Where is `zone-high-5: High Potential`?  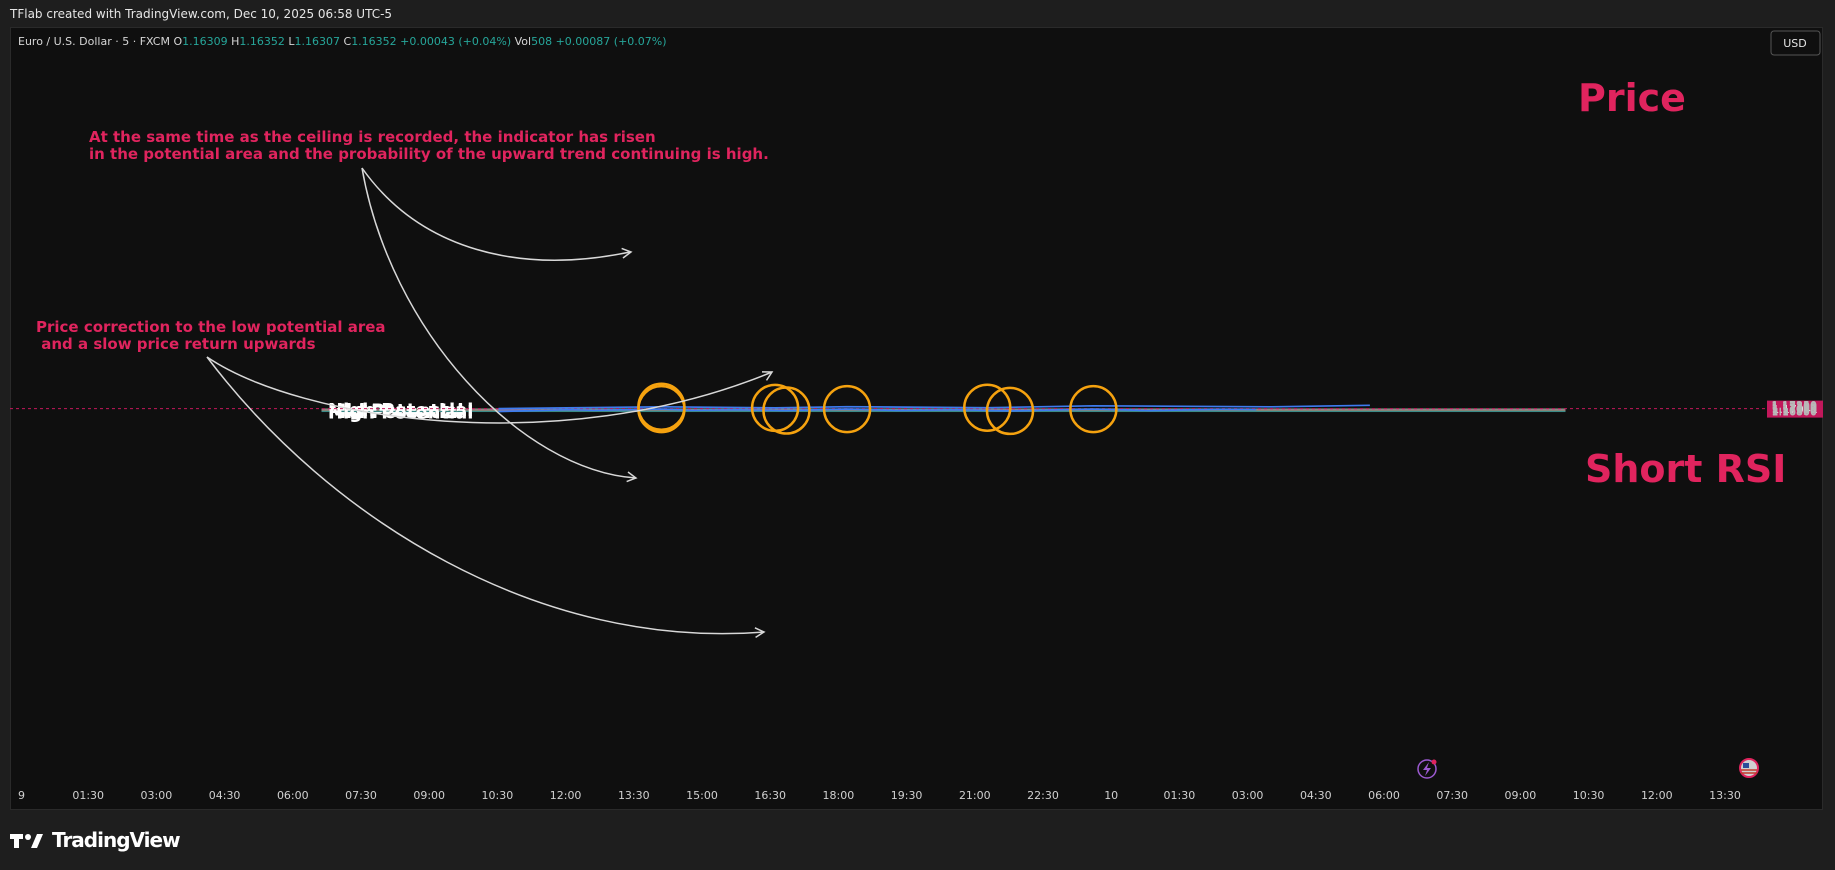 zone-high-5: High Potential is located at coordinates (943, 412).